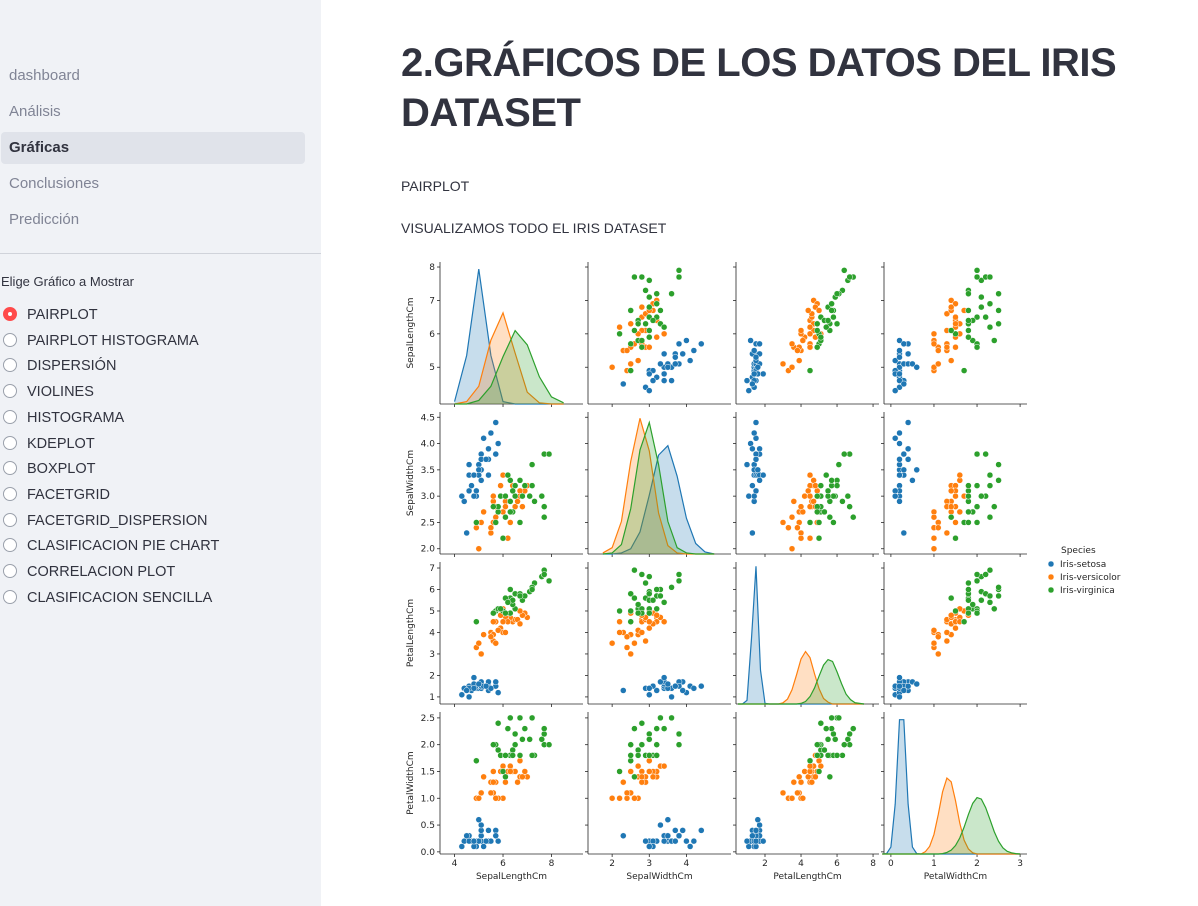  Describe the element at coordinates (48, 392) in the screenshot. I see `radio-option: VIOLINES` at that location.